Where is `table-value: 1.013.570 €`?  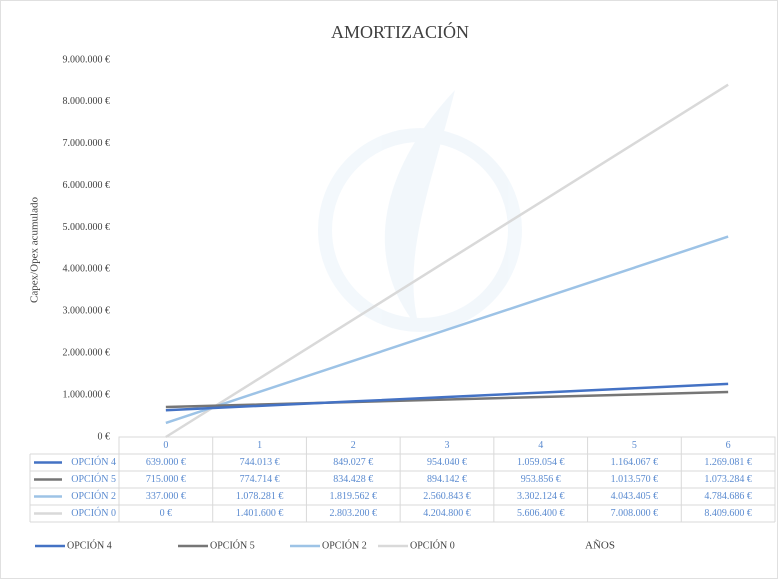 table-value: 1.013.570 € is located at coordinates (635, 479).